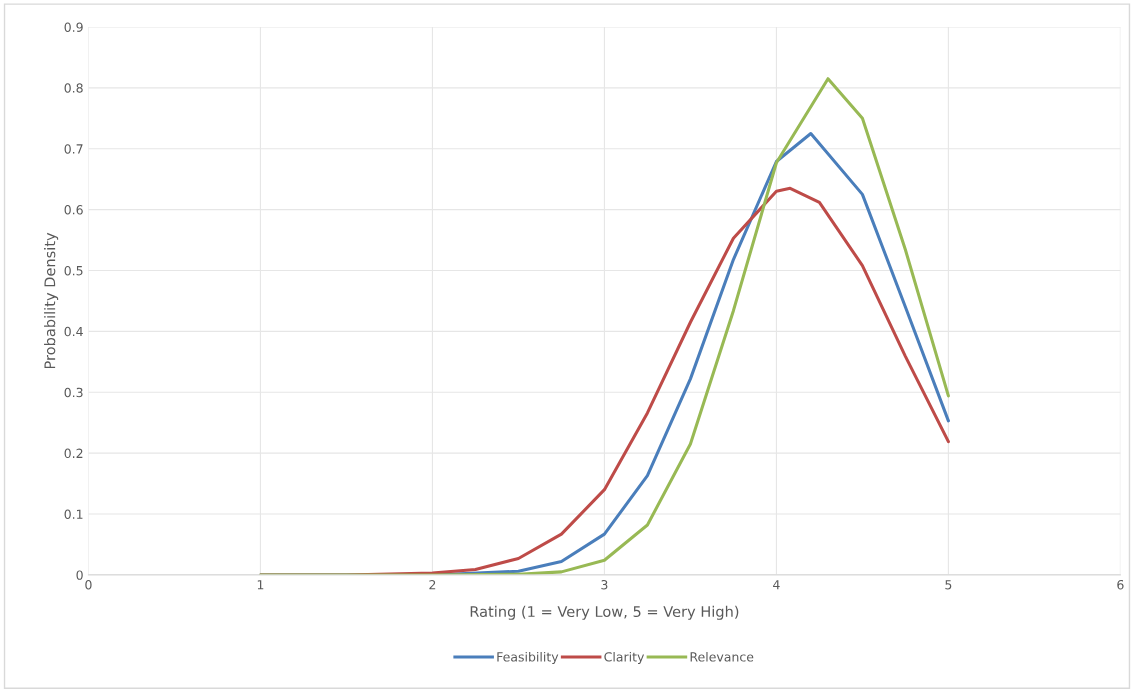 The width and height of the screenshot is (1134, 691). Describe the element at coordinates (432, 584) in the screenshot. I see `x-tick-label: 2` at that location.